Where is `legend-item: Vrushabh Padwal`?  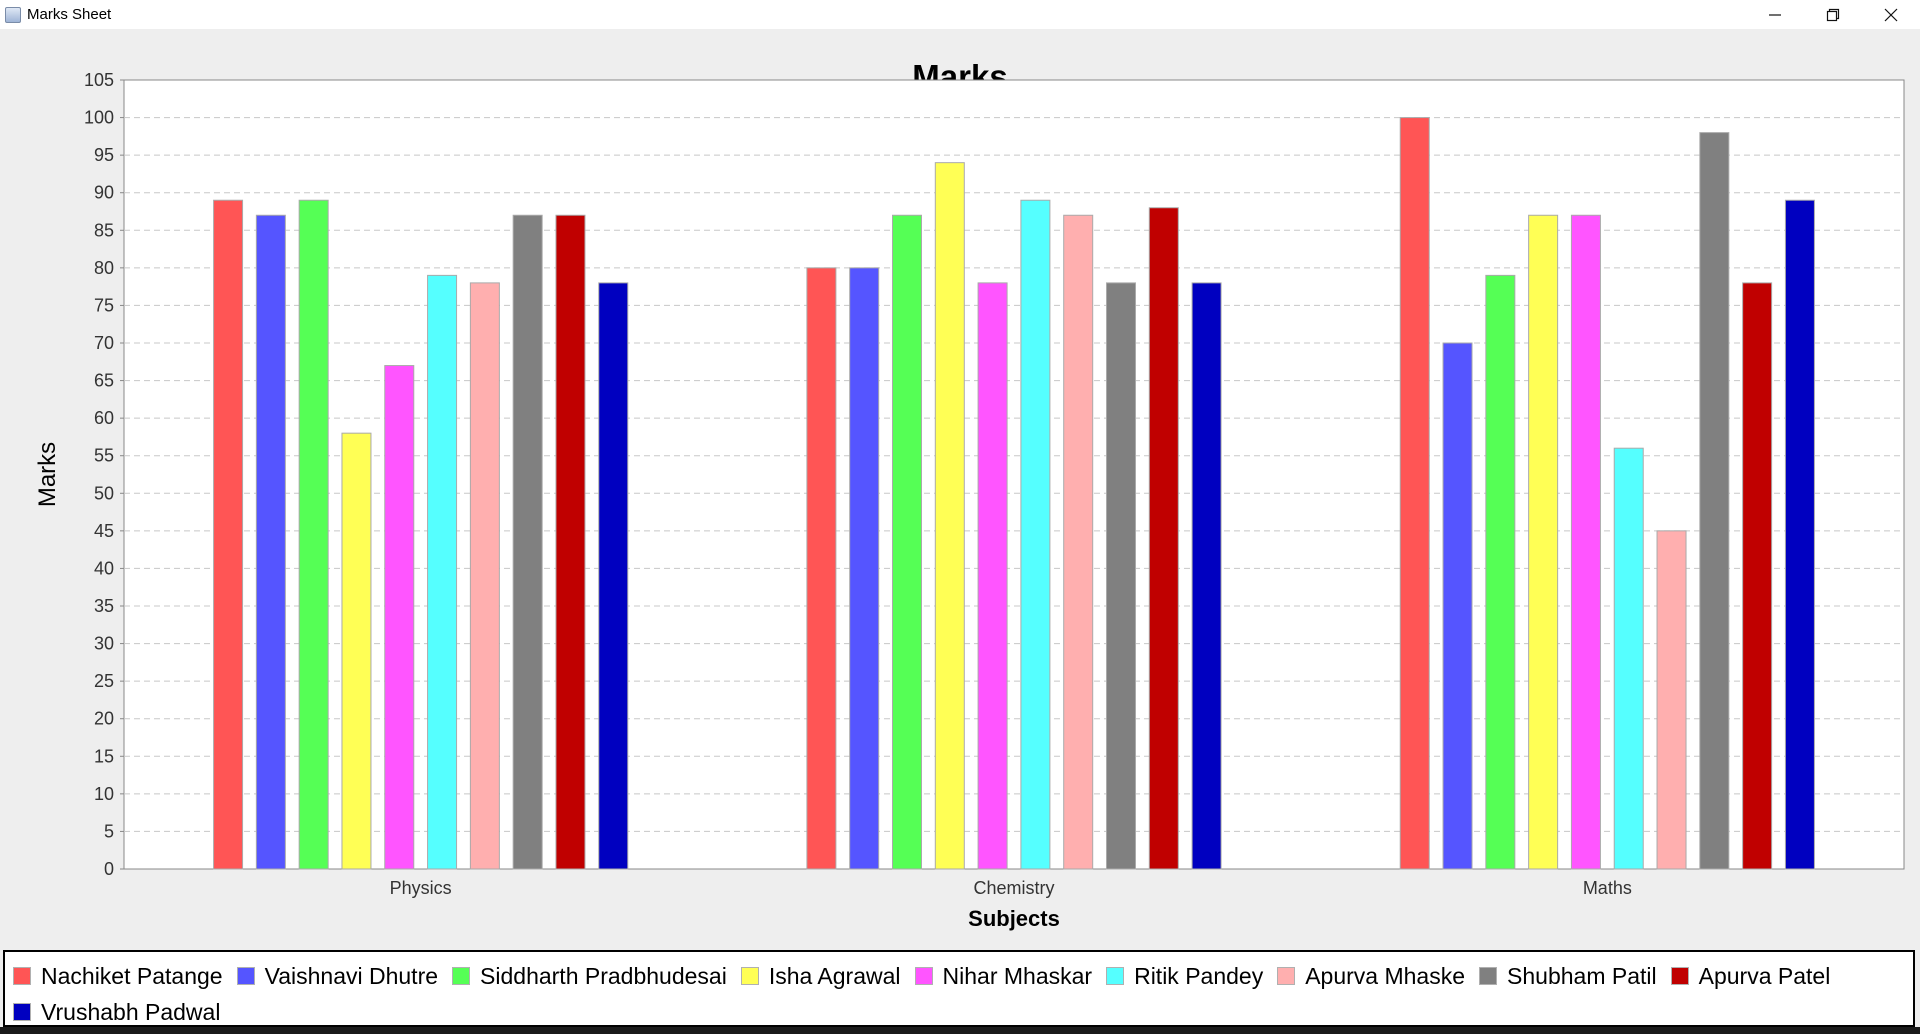 legend-item: Vrushabh Padwal is located at coordinates (116, 1012).